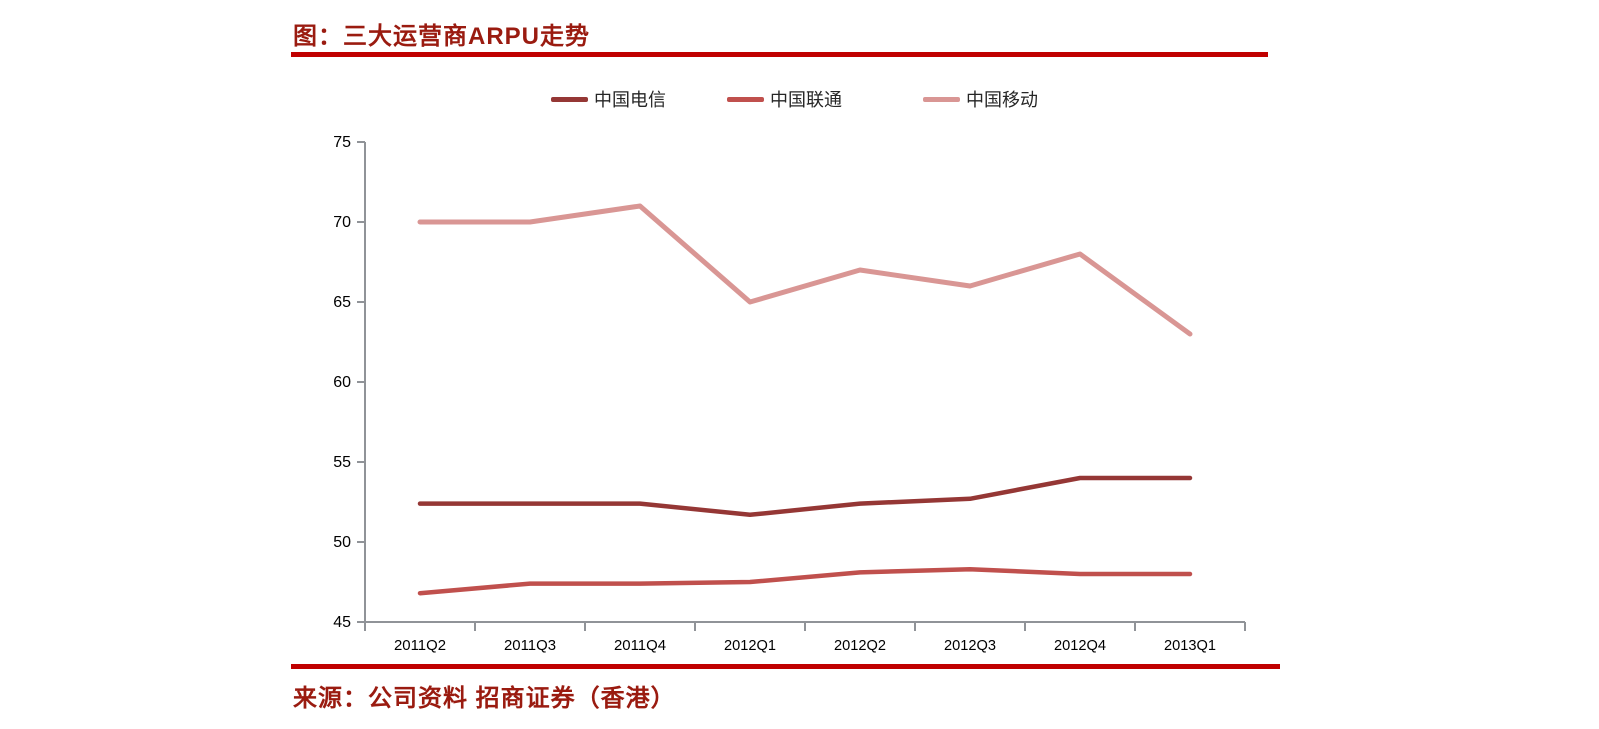 The image size is (1599, 729). What do you see at coordinates (420, 645) in the screenshot?
I see `x-tick-label: 2011Q2` at bounding box center [420, 645].